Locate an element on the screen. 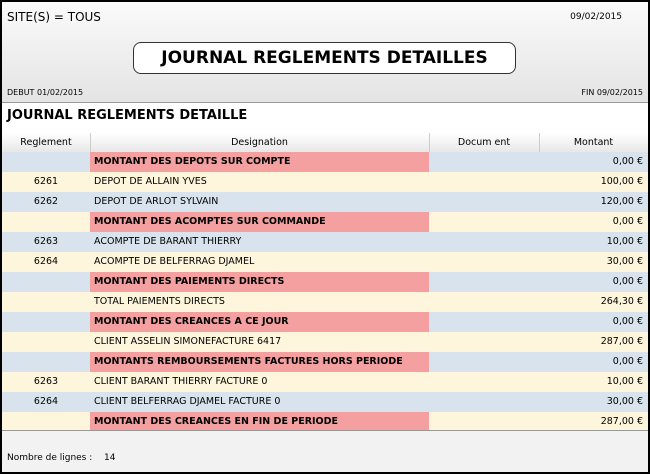 The height and width of the screenshot is (474, 650). count: 14 is located at coordinates (110, 458).